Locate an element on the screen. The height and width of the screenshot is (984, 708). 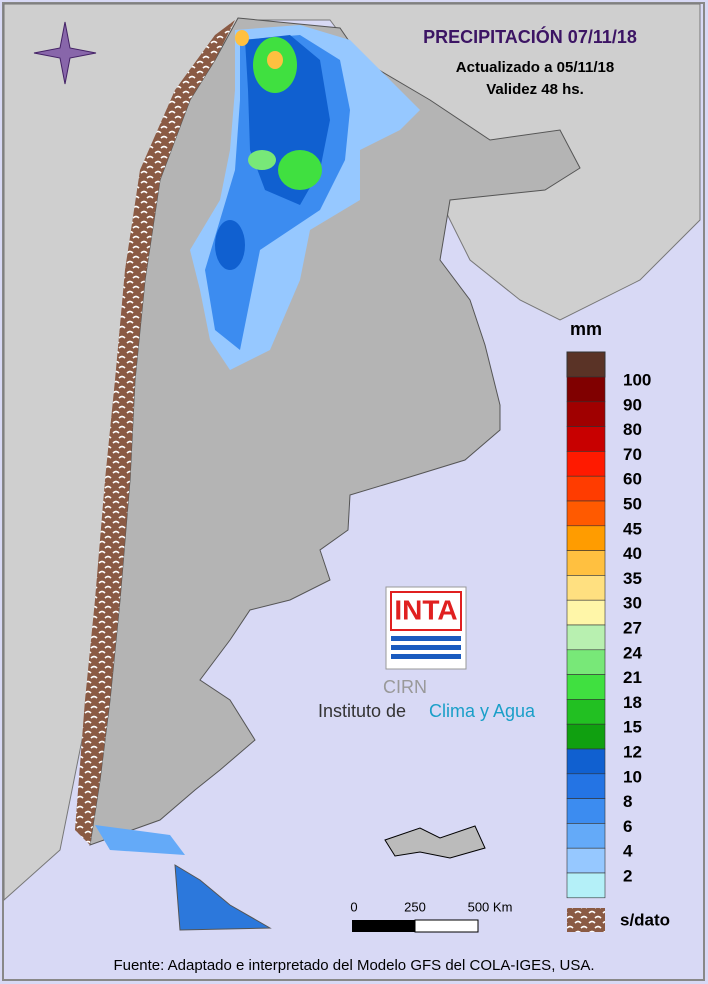
scale-label: 0 is located at coordinates (353, 906).